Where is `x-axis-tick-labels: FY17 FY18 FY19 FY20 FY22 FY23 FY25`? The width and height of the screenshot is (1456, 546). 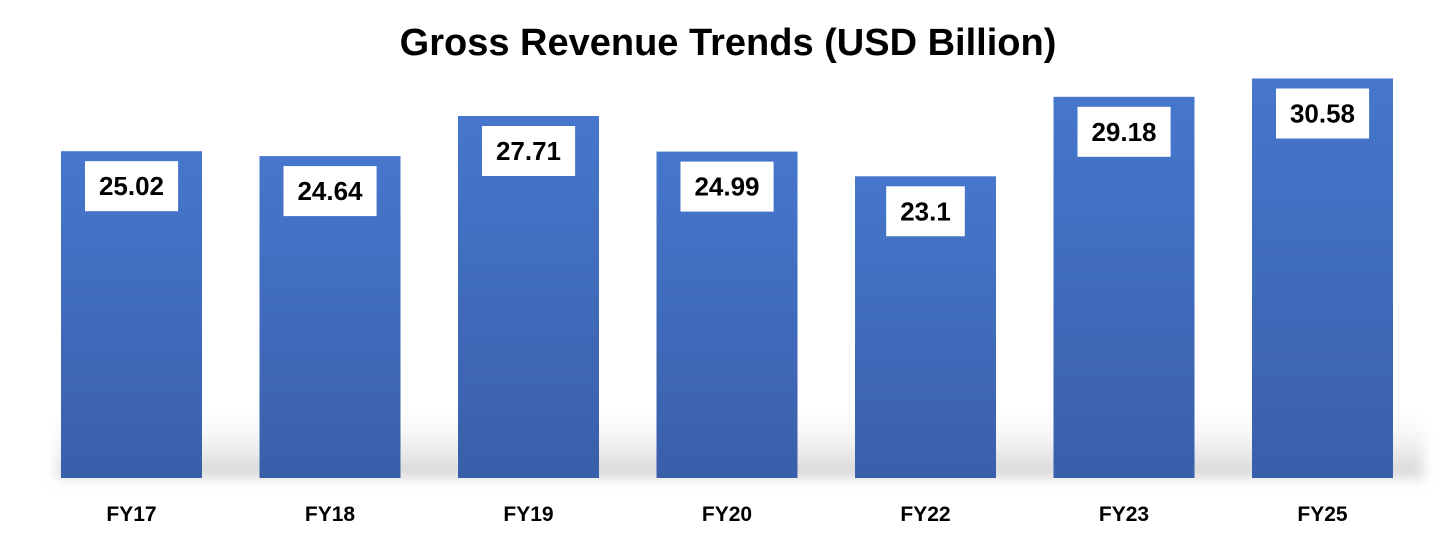 x-axis-tick-labels: FY17 FY18 FY19 FY20 FY22 FY23 FY25 is located at coordinates (727, 514).